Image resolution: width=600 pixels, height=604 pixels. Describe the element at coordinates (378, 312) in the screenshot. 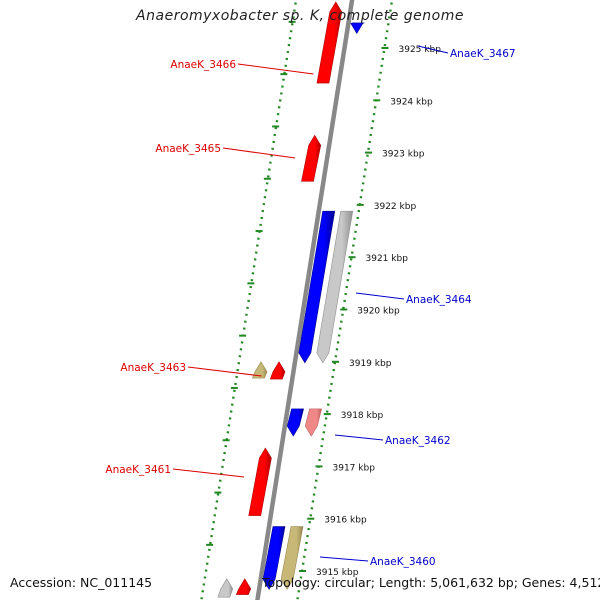

I see `ruler-tick-label: 3920 kbp` at that location.